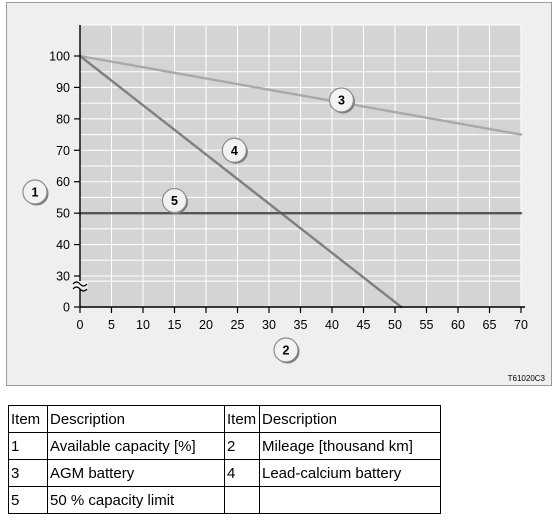 Image resolution: width=560 pixels, height=525 pixels. Describe the element at coordinates (136, 446) in the screenshot. I see `legend-cell: Available capacity [%]` at that location.